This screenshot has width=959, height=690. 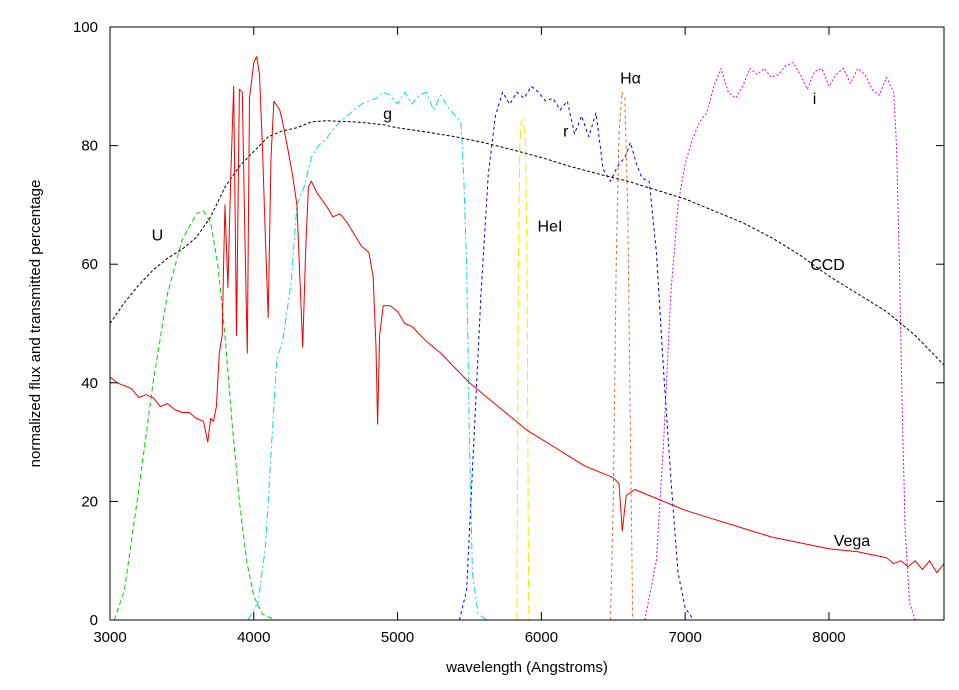 What do you see at coordinates (89, 501) in the screenshot?
I see `y-tick-label: 20` at bounding box center [89, 501].